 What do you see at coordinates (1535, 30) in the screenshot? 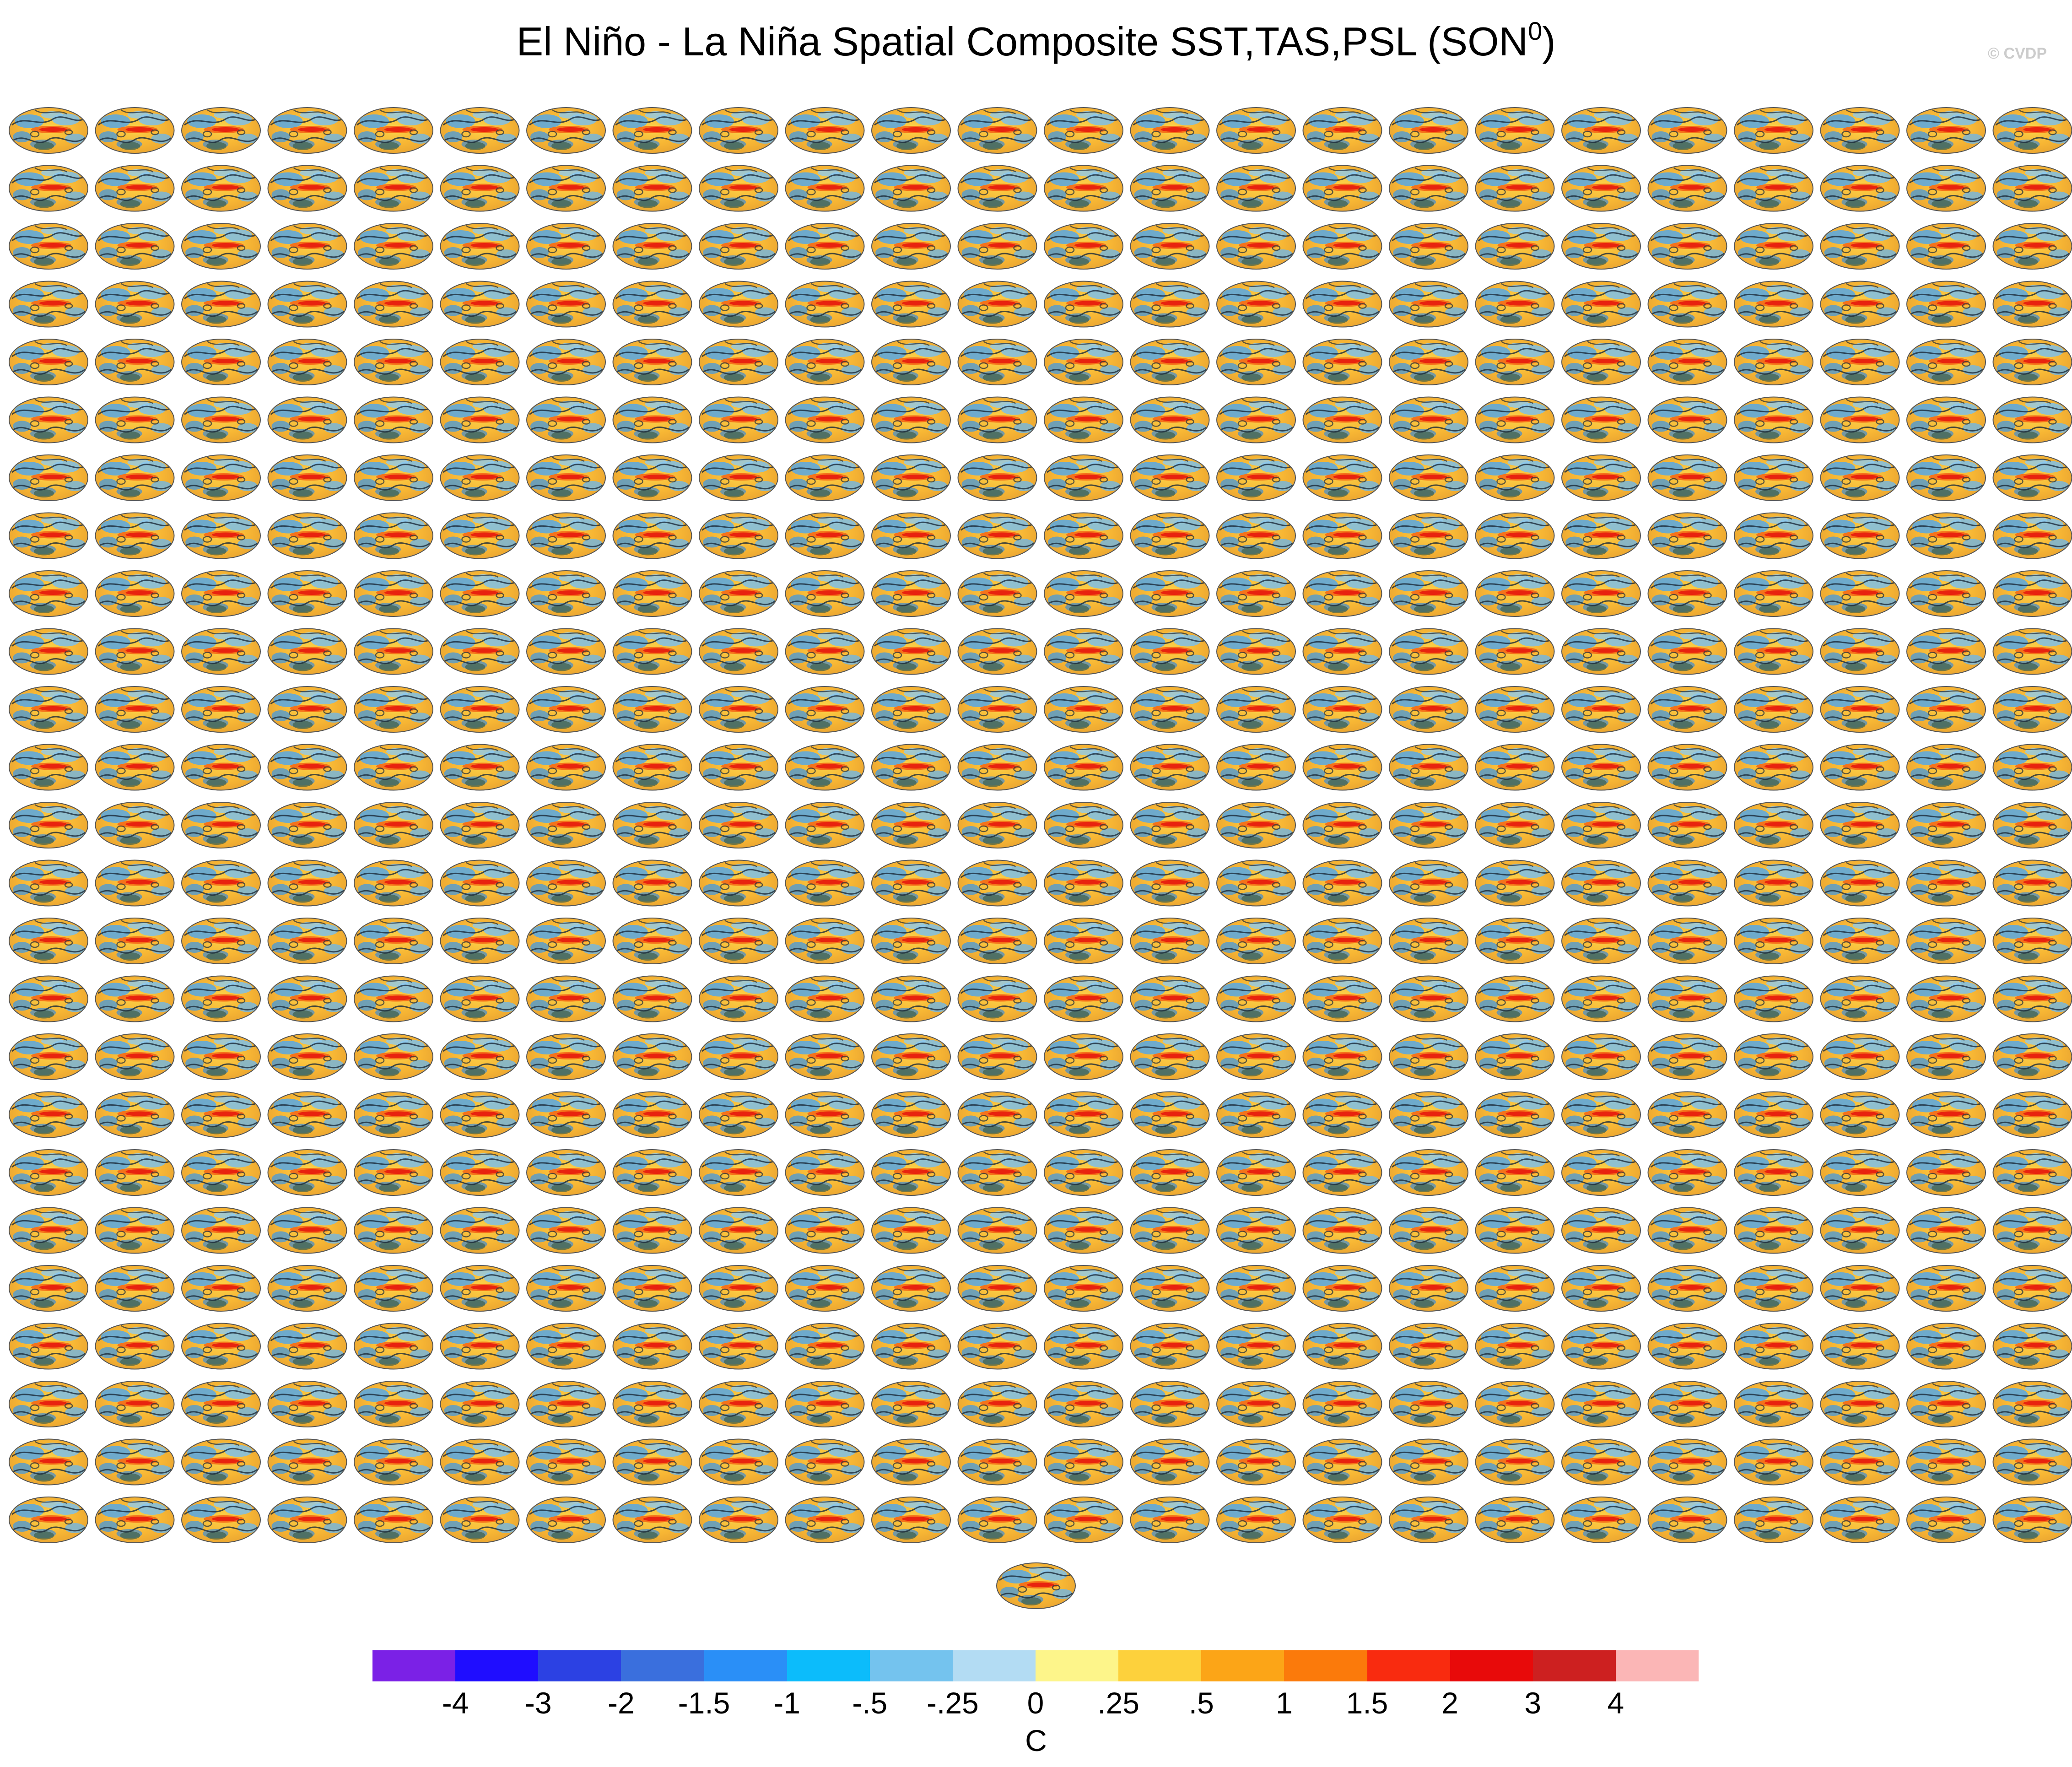
I see `title-superscript: 0` at bounding box center [1535, 30].